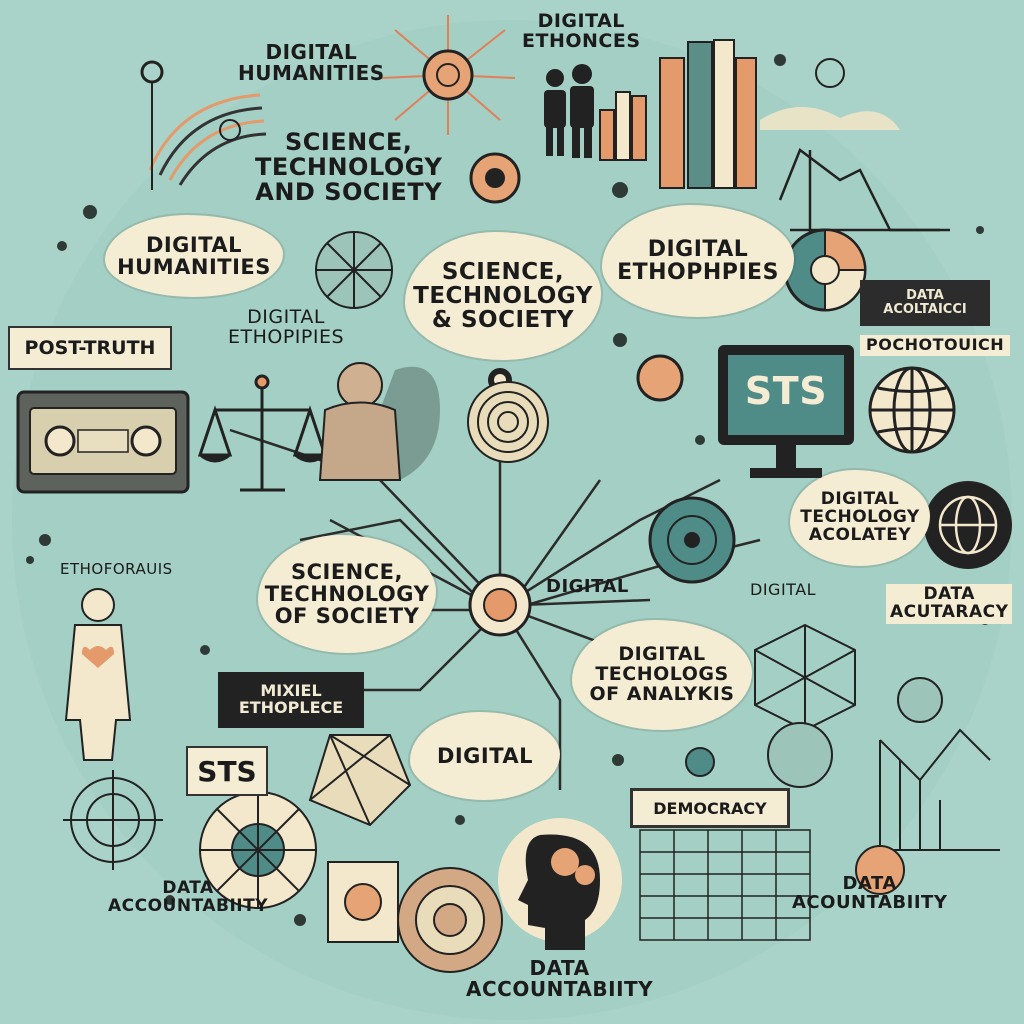  I want to click on label-digital-humanities-top: DIGITAL HUMANITIES, so click(311, 62).